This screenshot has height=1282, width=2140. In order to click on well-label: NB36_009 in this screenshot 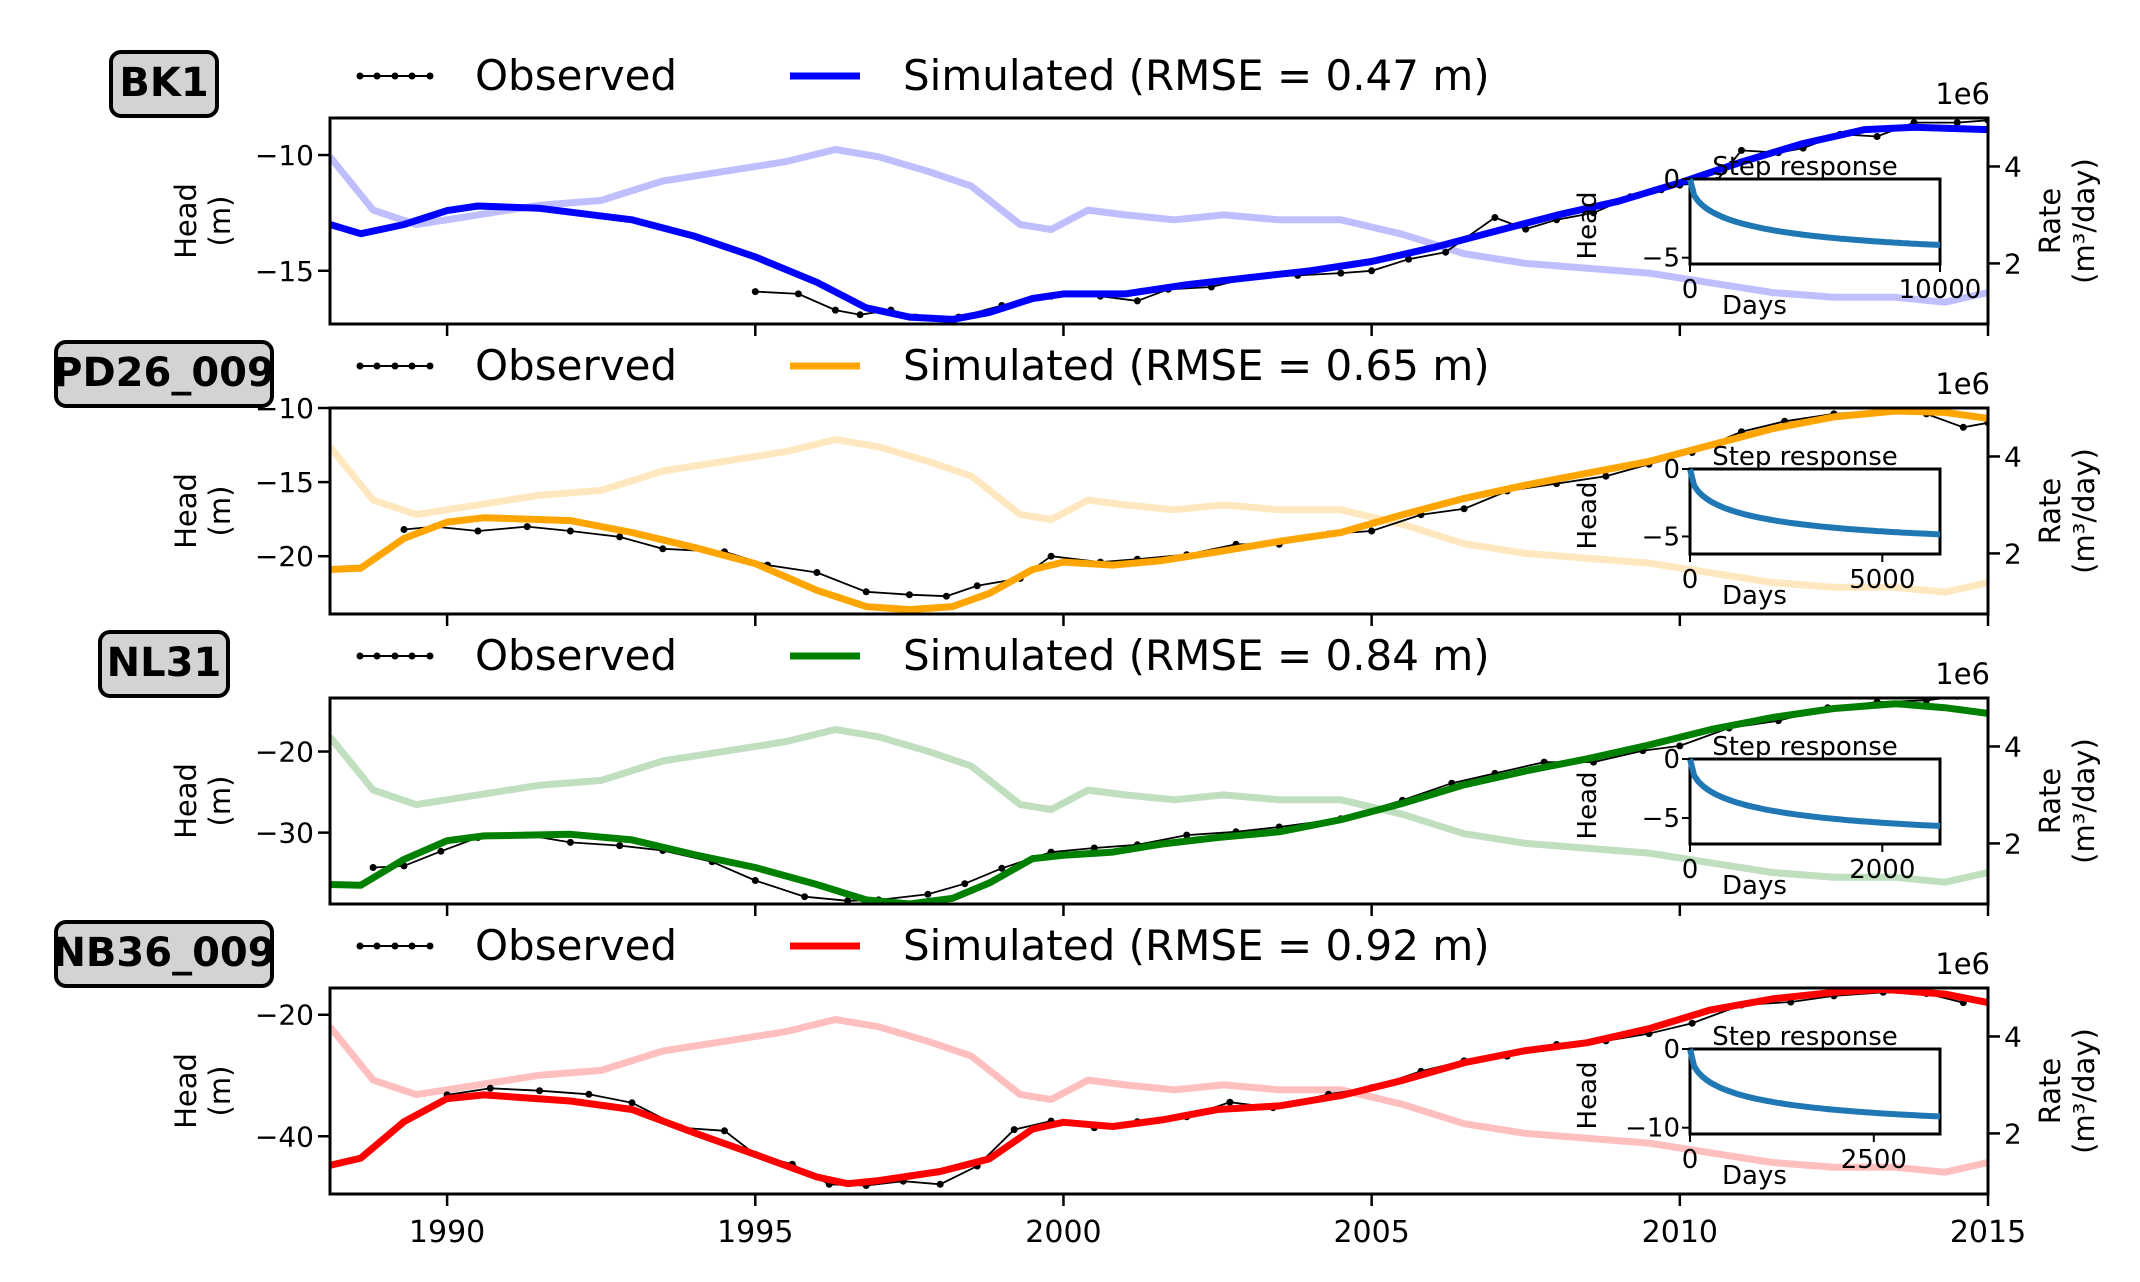, I will do `click(163, 953)`.